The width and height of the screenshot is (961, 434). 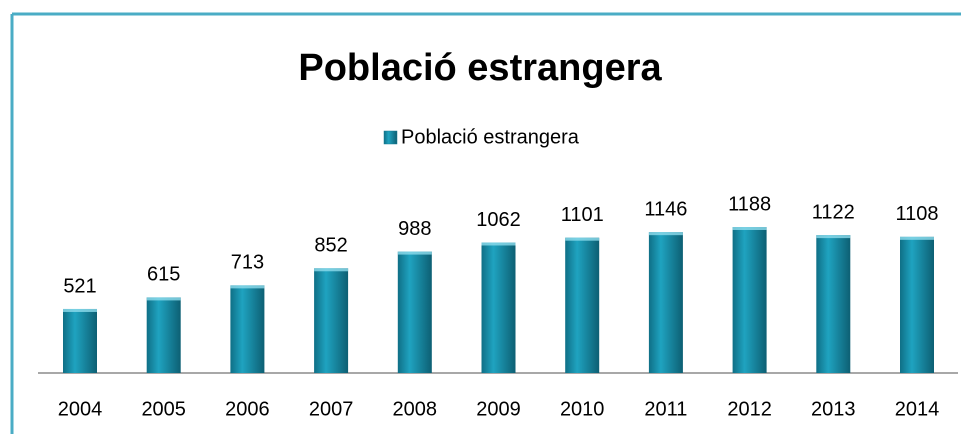 I want to click on legend-swatch, so click(x=390, y=137).